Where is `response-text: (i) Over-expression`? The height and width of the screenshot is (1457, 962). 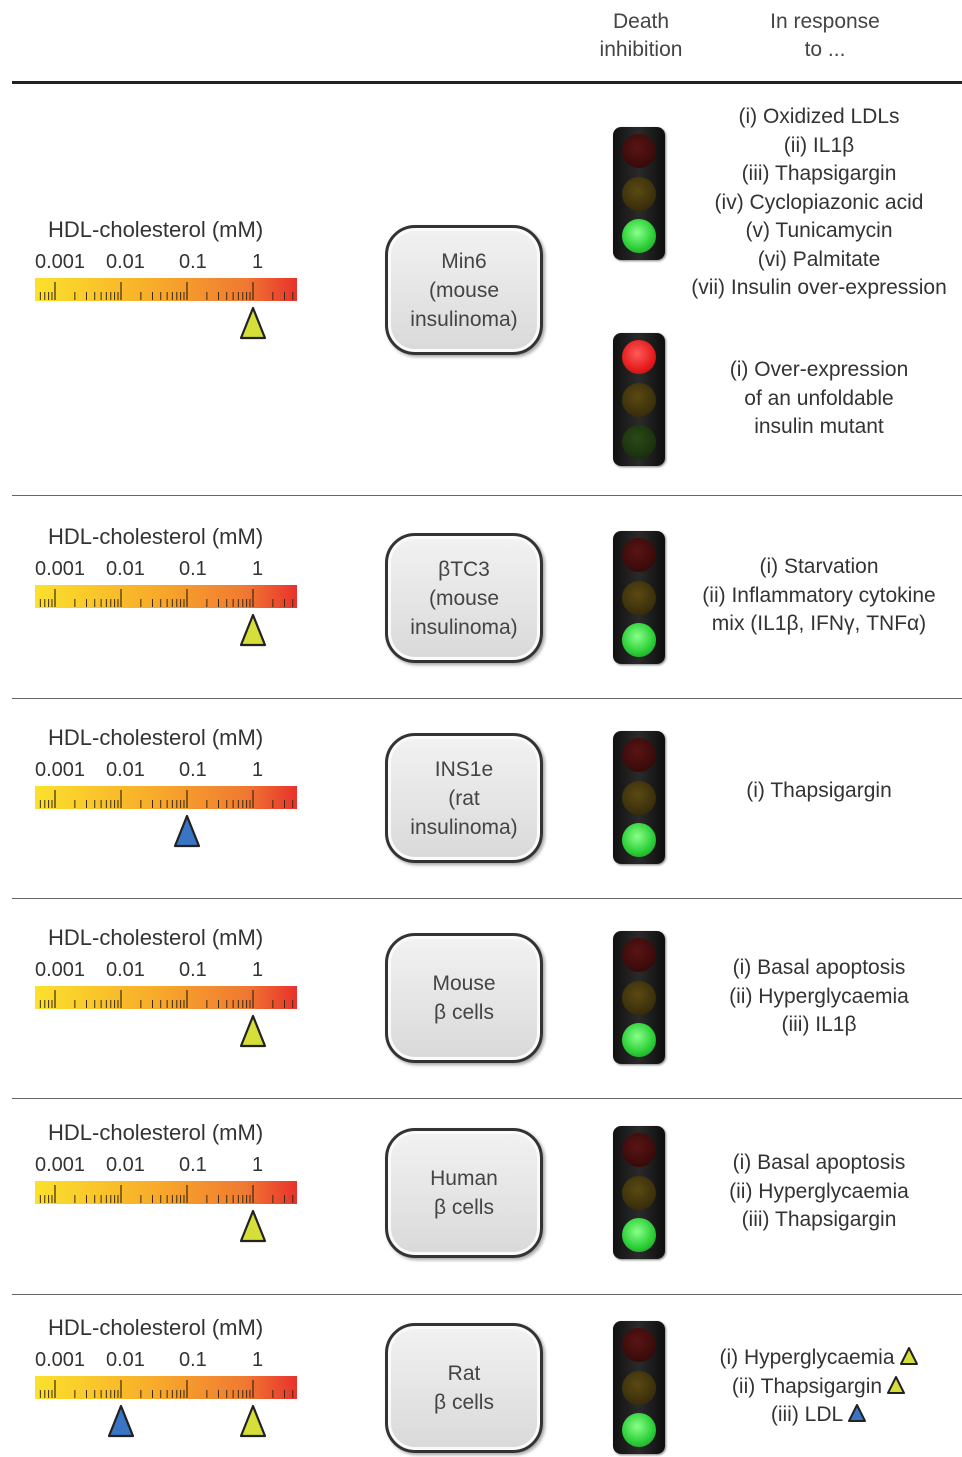
response-text: (i) Over-expression is located at coordinates (819, 369).